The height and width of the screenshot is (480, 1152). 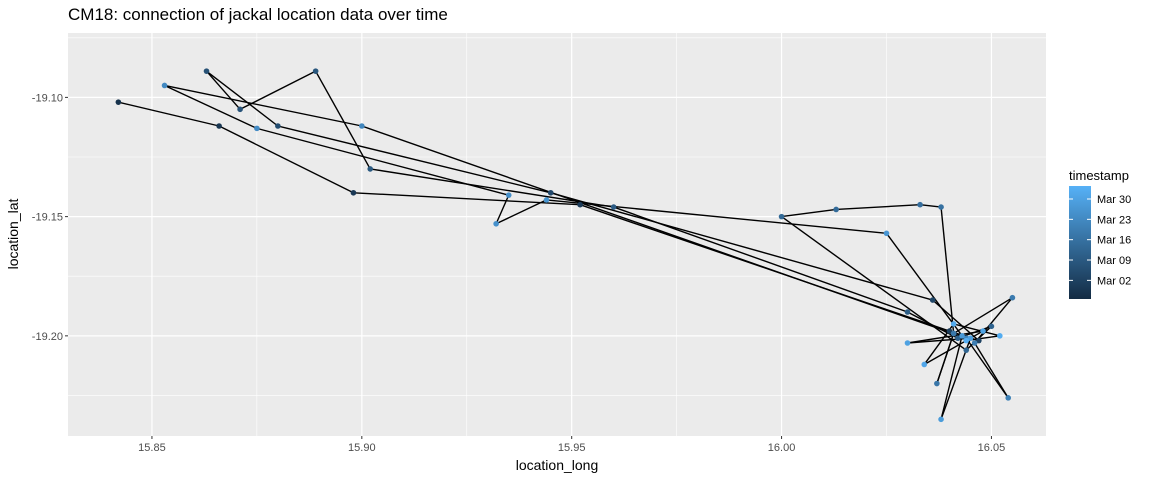 What do you see at coordinates (1114, 200) in the screenshot?
I see `legend-label: Mar 30` at bounding box center [1114, 200].